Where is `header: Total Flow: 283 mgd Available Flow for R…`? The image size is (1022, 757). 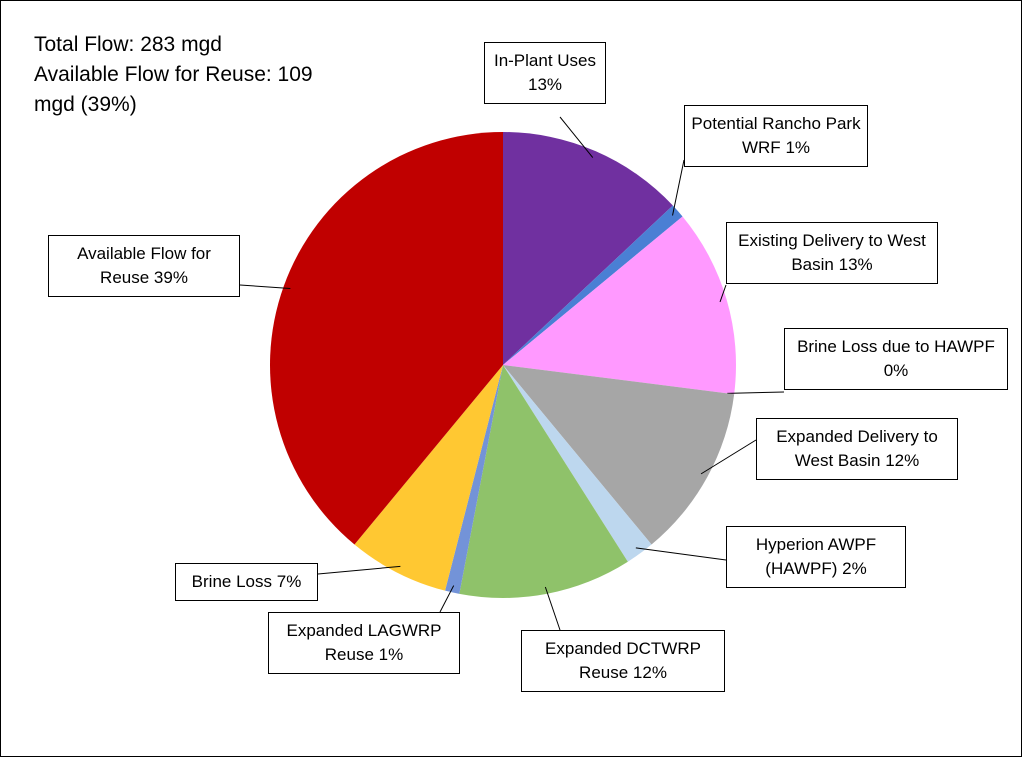 header: Total Flow: 283 mgd Available Flow for R… is located at coordinates (179, 75).